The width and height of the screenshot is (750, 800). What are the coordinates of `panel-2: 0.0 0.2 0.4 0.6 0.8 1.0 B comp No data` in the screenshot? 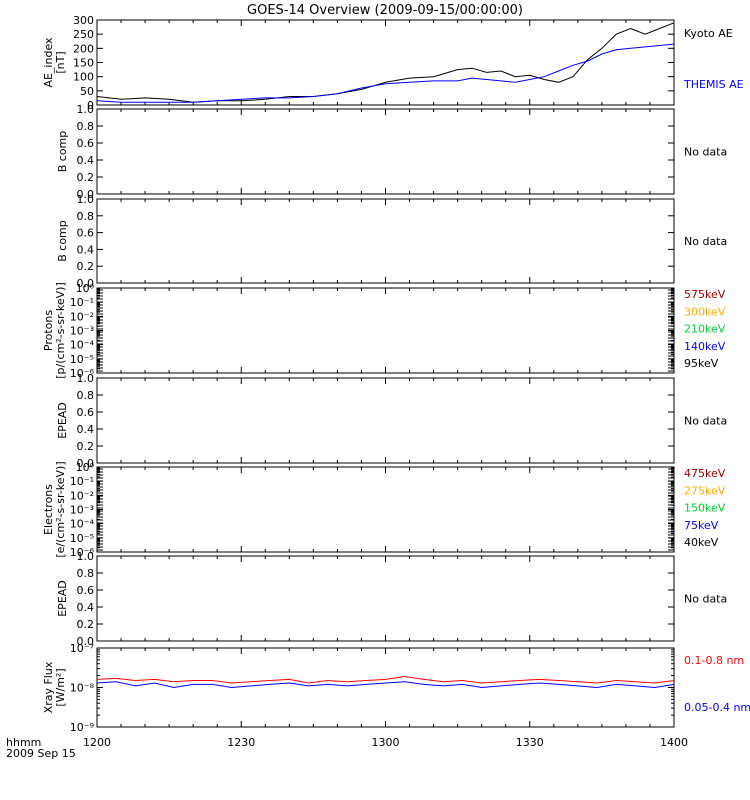 It's located at (391, 152).